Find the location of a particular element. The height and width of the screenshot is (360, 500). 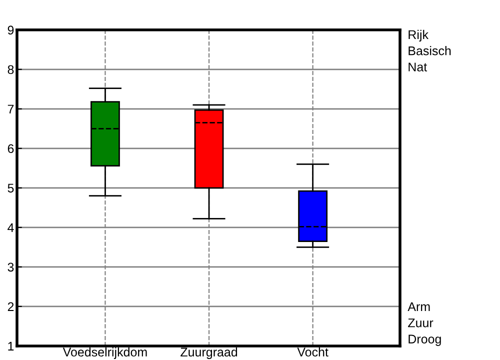

x-tick-label: Voedselrijkdom is located at coordinates (104, 353).